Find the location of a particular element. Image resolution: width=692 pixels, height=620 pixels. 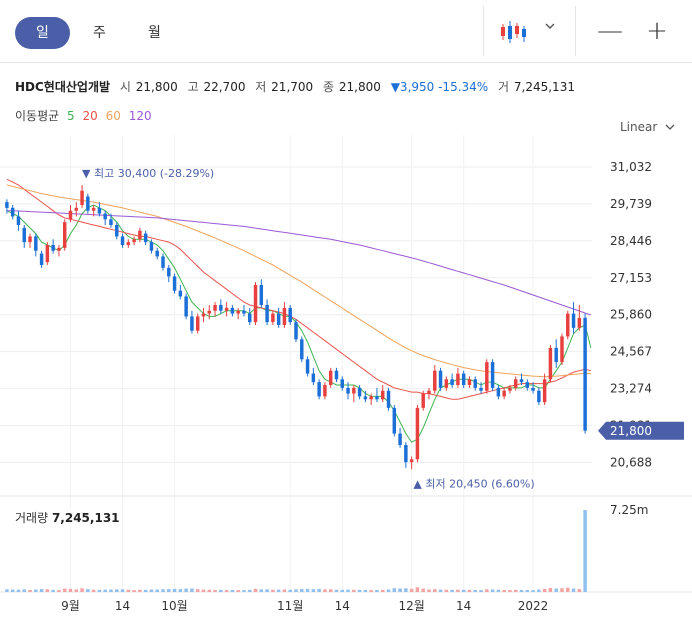

moving-average-legend: 이동평균 5 20 60 120 is located at coordinates (85, 115).